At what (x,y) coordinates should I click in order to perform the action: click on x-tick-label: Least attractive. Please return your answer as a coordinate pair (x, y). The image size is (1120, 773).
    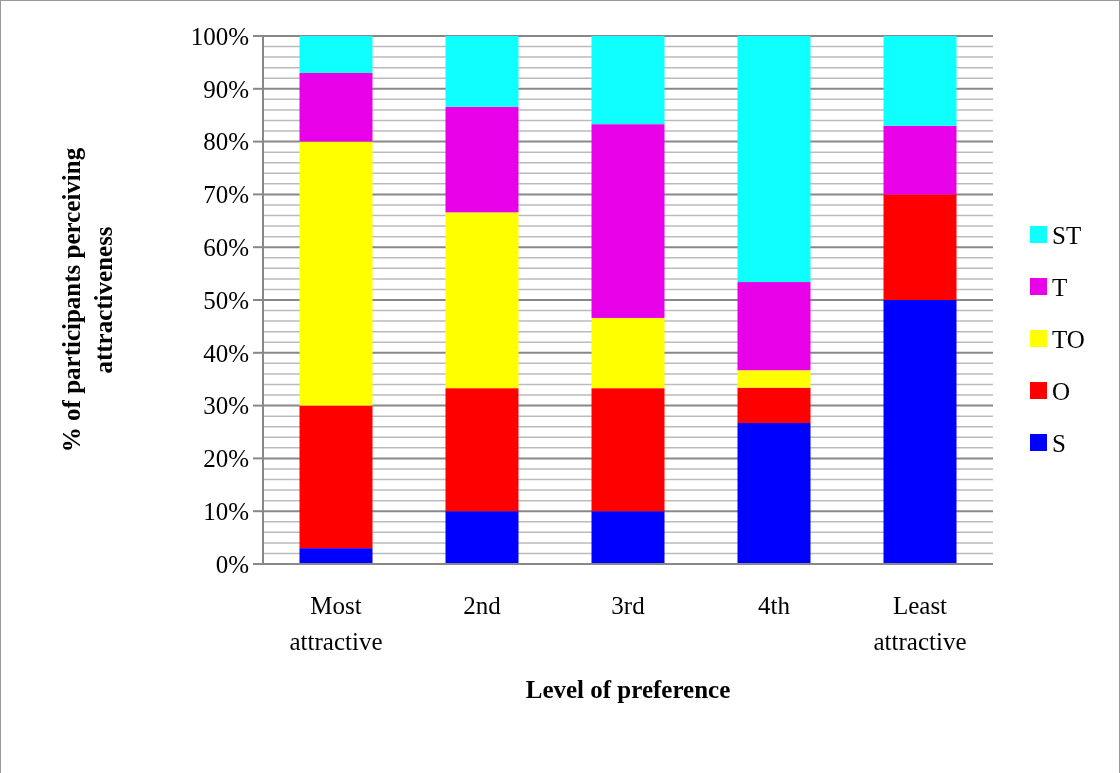
    Looking at the image, I should click on (920, 623).